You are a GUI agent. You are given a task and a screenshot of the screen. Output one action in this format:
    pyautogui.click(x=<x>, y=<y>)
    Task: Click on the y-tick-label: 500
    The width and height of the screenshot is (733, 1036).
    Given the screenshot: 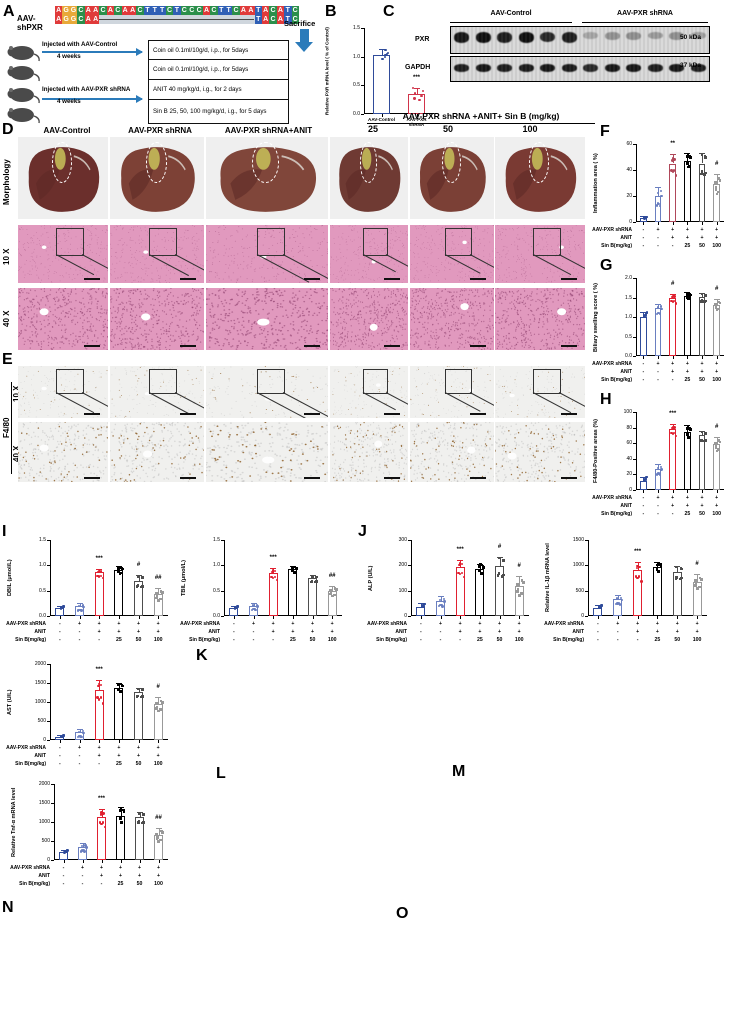 What is the action you would take?
    pyautogui.click(x=45, y=841)
    